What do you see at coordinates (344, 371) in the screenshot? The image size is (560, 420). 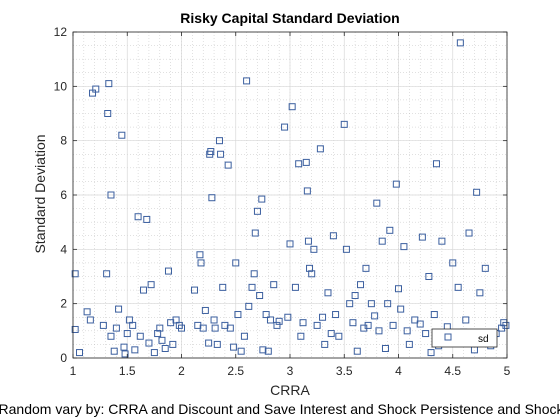 I see `x-tick-label: 3.5` at bounding box center [344, 371].